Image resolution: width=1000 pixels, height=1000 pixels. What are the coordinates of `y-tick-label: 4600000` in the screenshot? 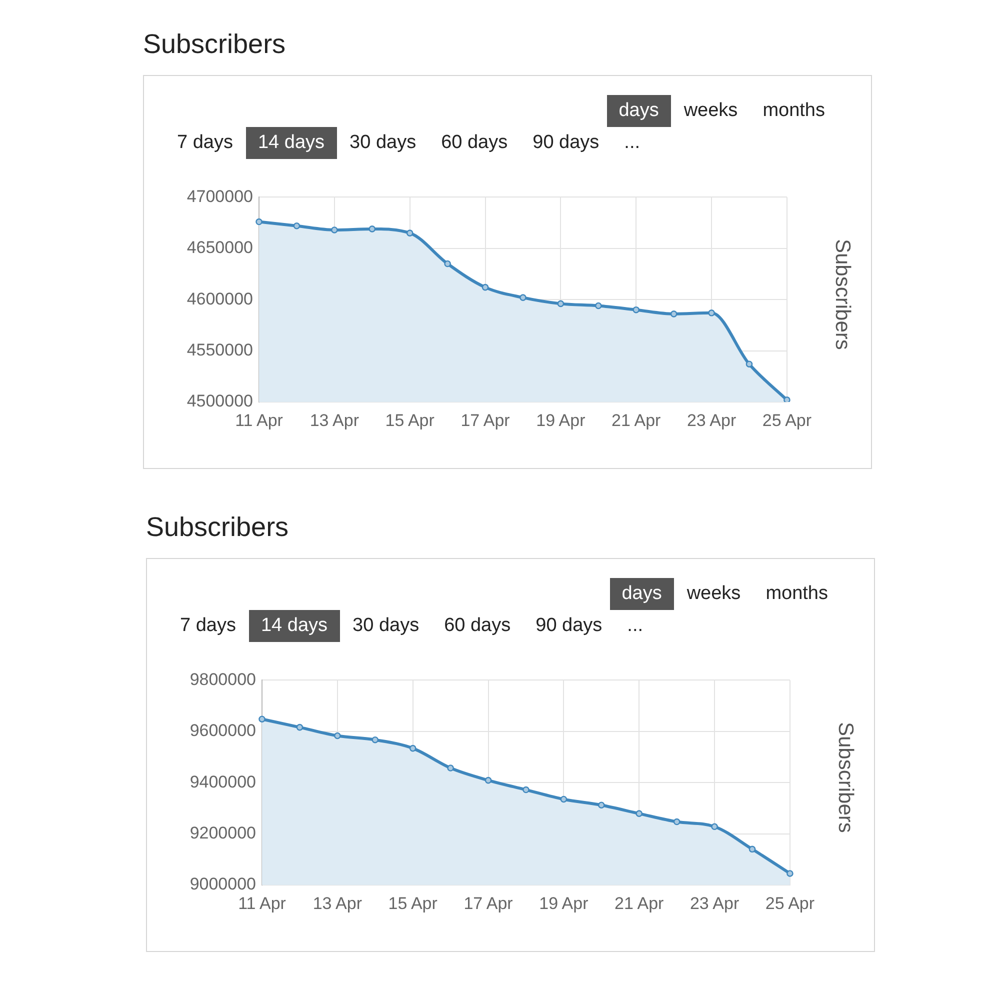 It's located at (219, 298).